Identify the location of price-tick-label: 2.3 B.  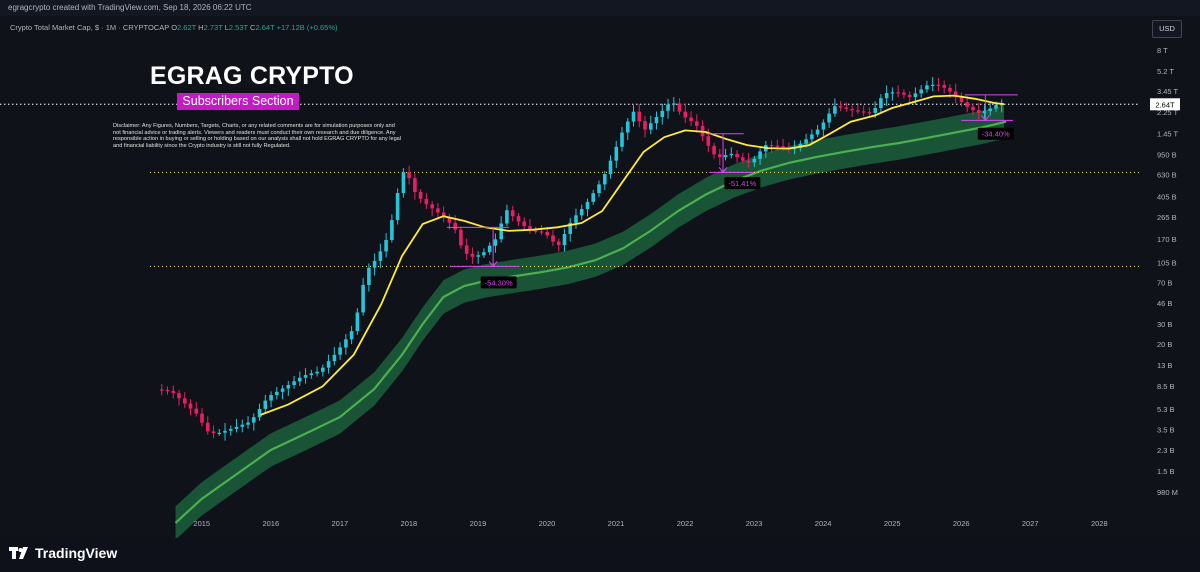
(1166, 450).